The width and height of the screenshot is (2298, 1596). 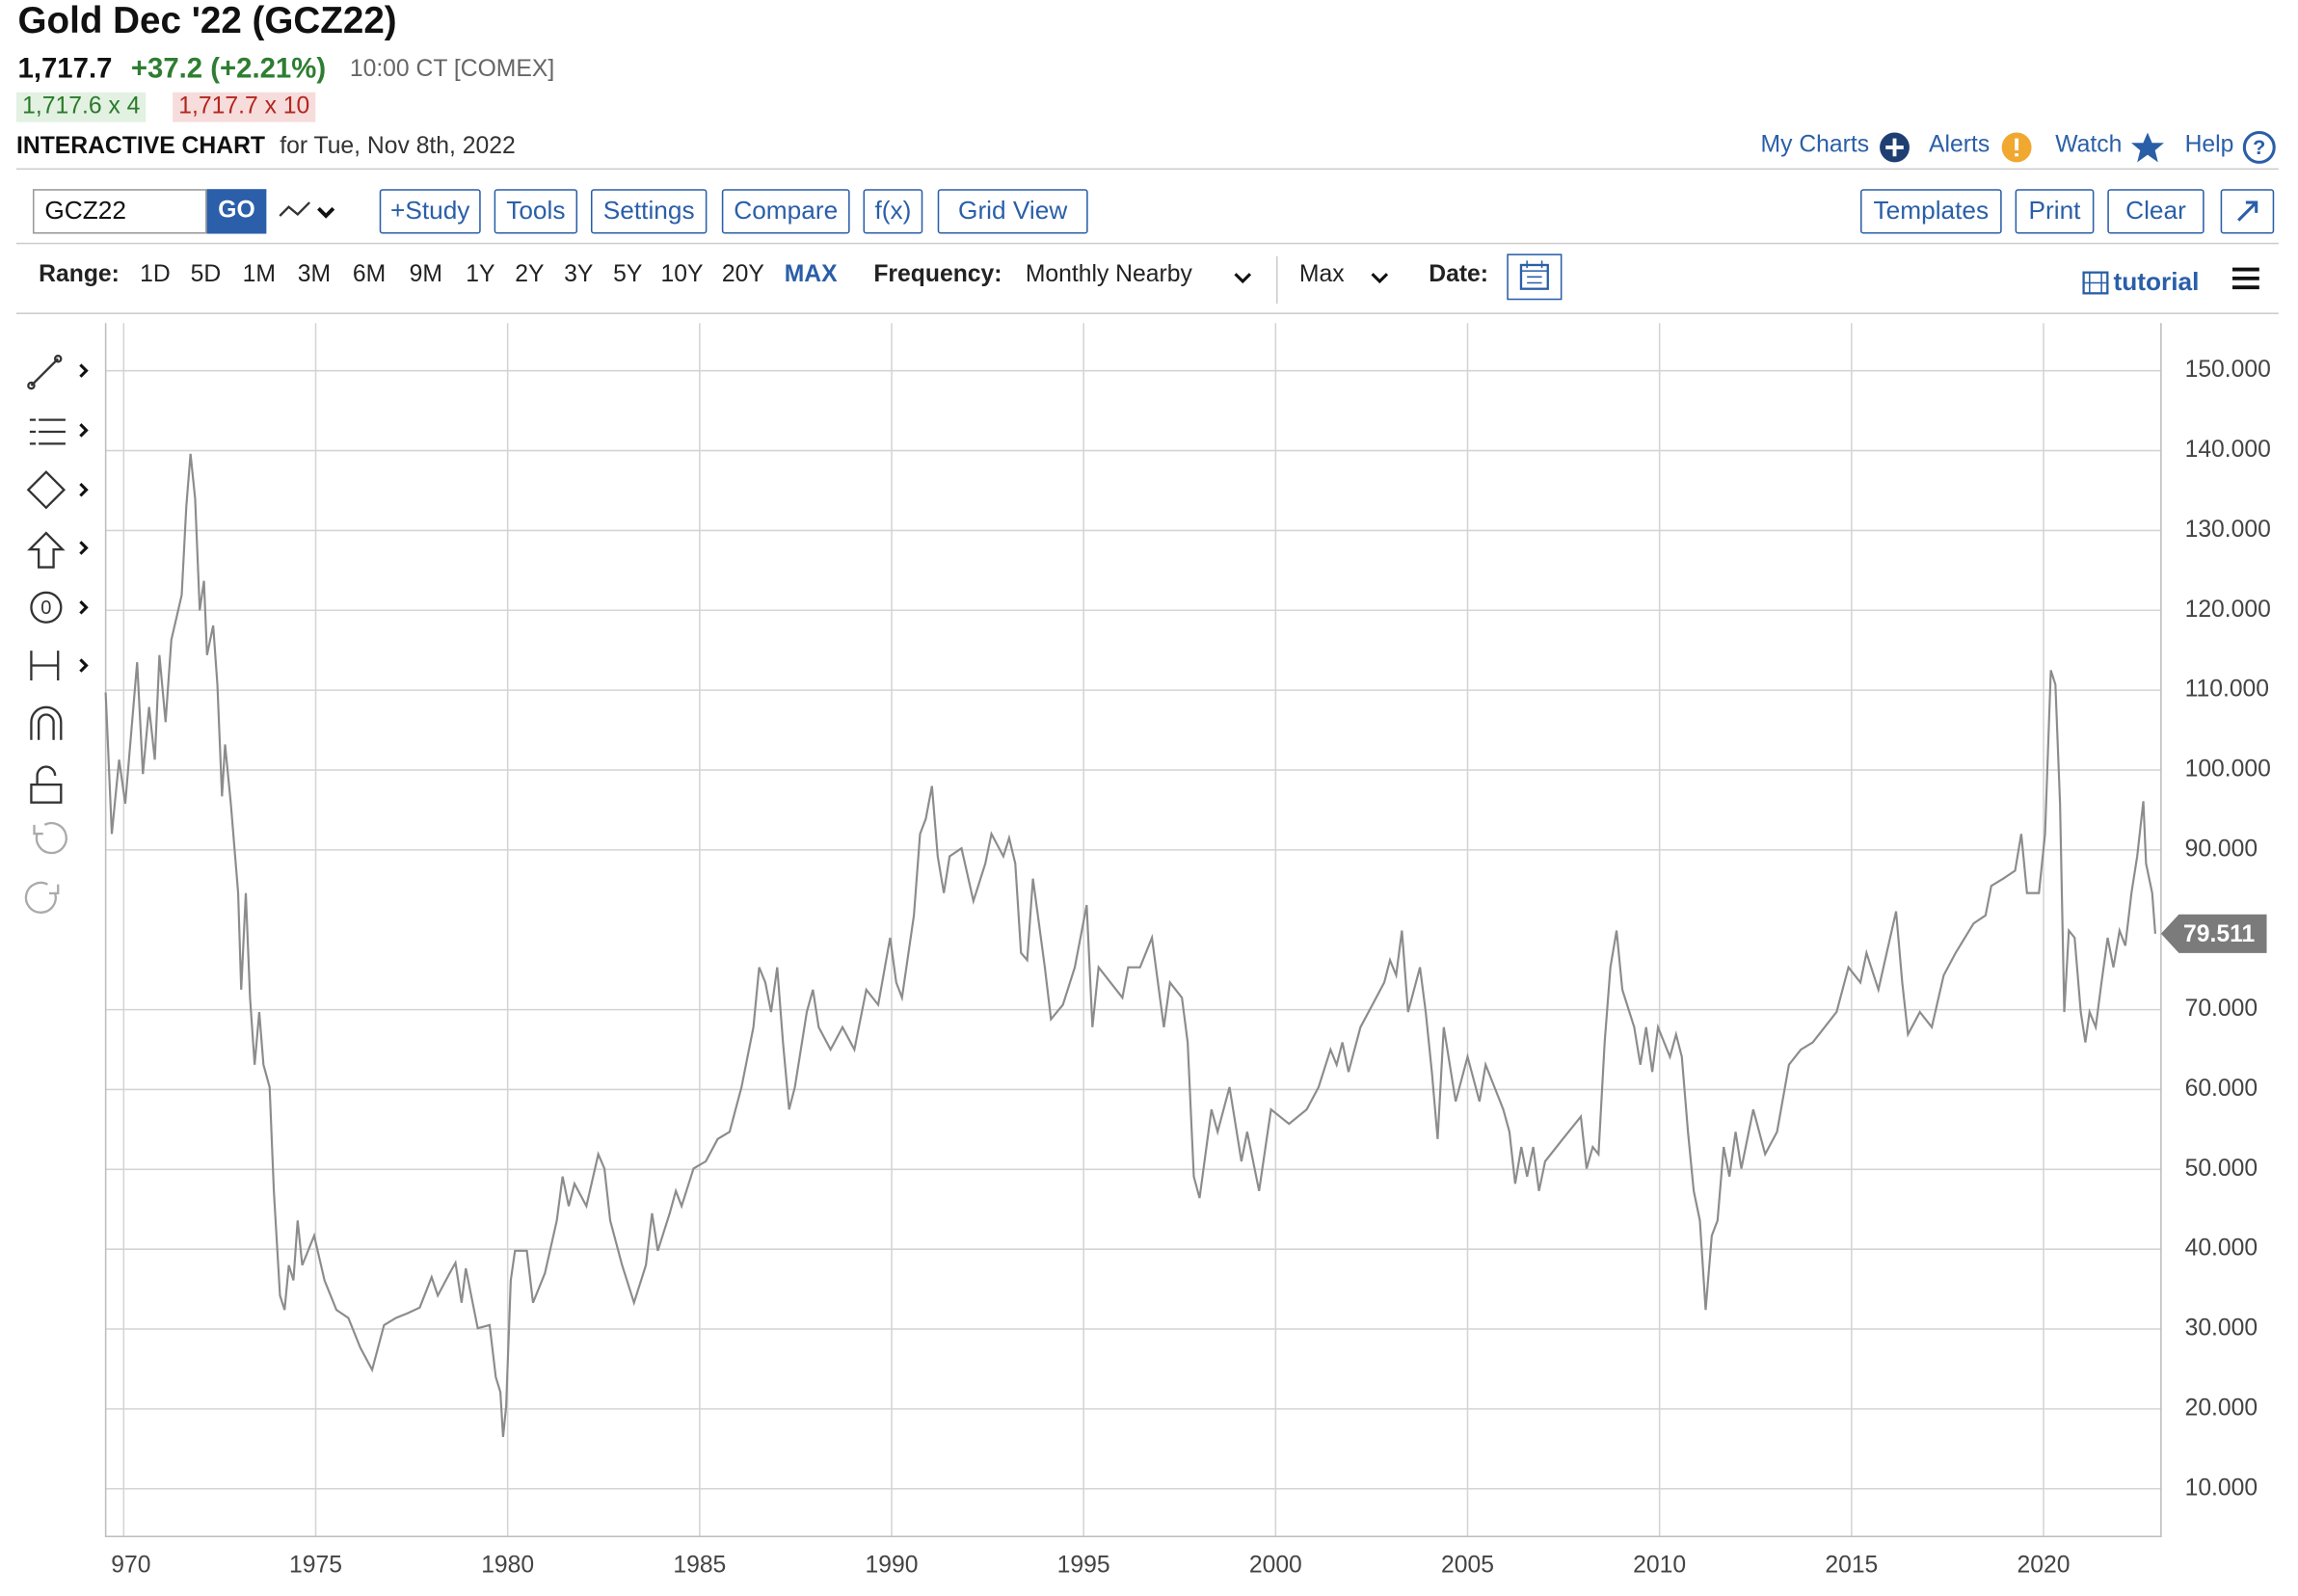 I want to click on expand-button, so click(x=2247, y=211).